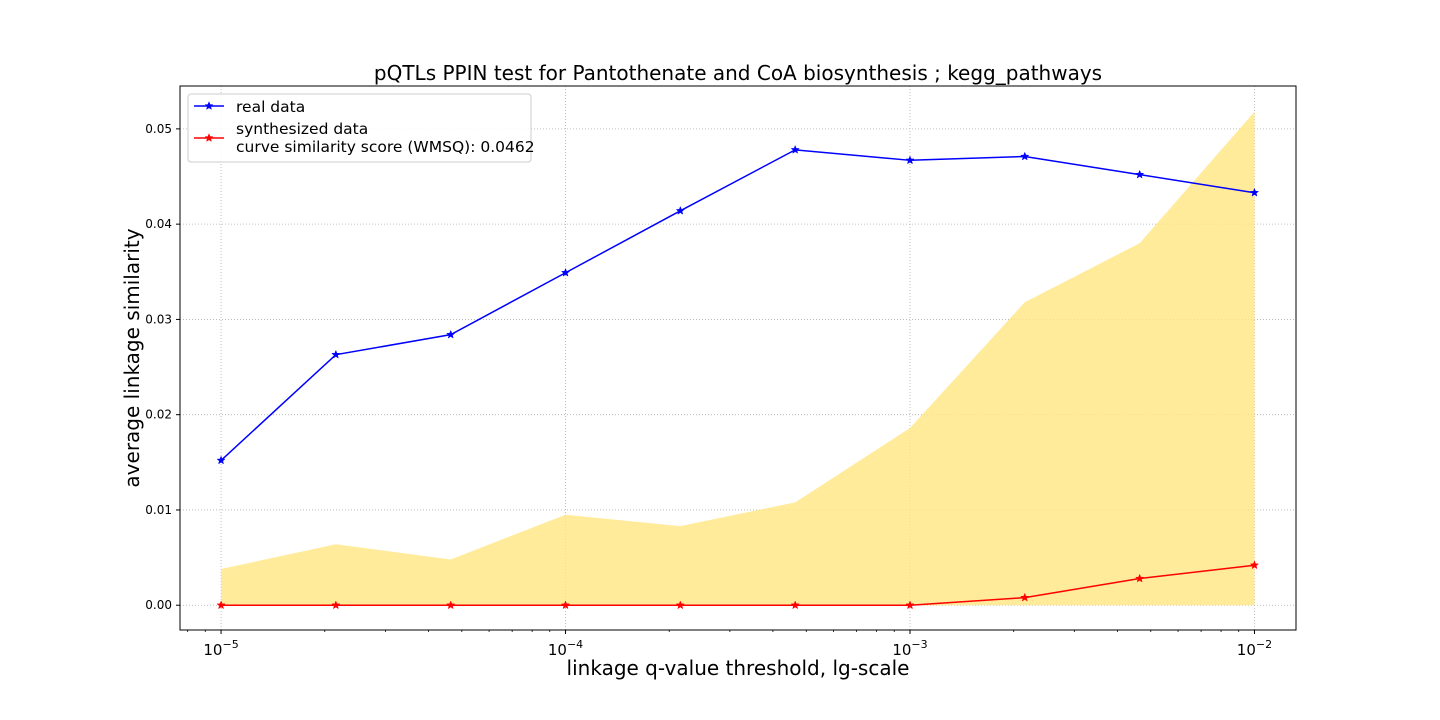 The height and width of the screenshot is (720, 1440). I want to click on series-synthesized-data, so click(738, 585).